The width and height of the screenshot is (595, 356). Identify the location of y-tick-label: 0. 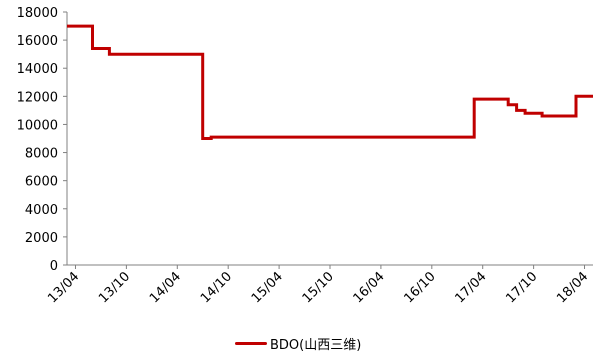
(54, 266).